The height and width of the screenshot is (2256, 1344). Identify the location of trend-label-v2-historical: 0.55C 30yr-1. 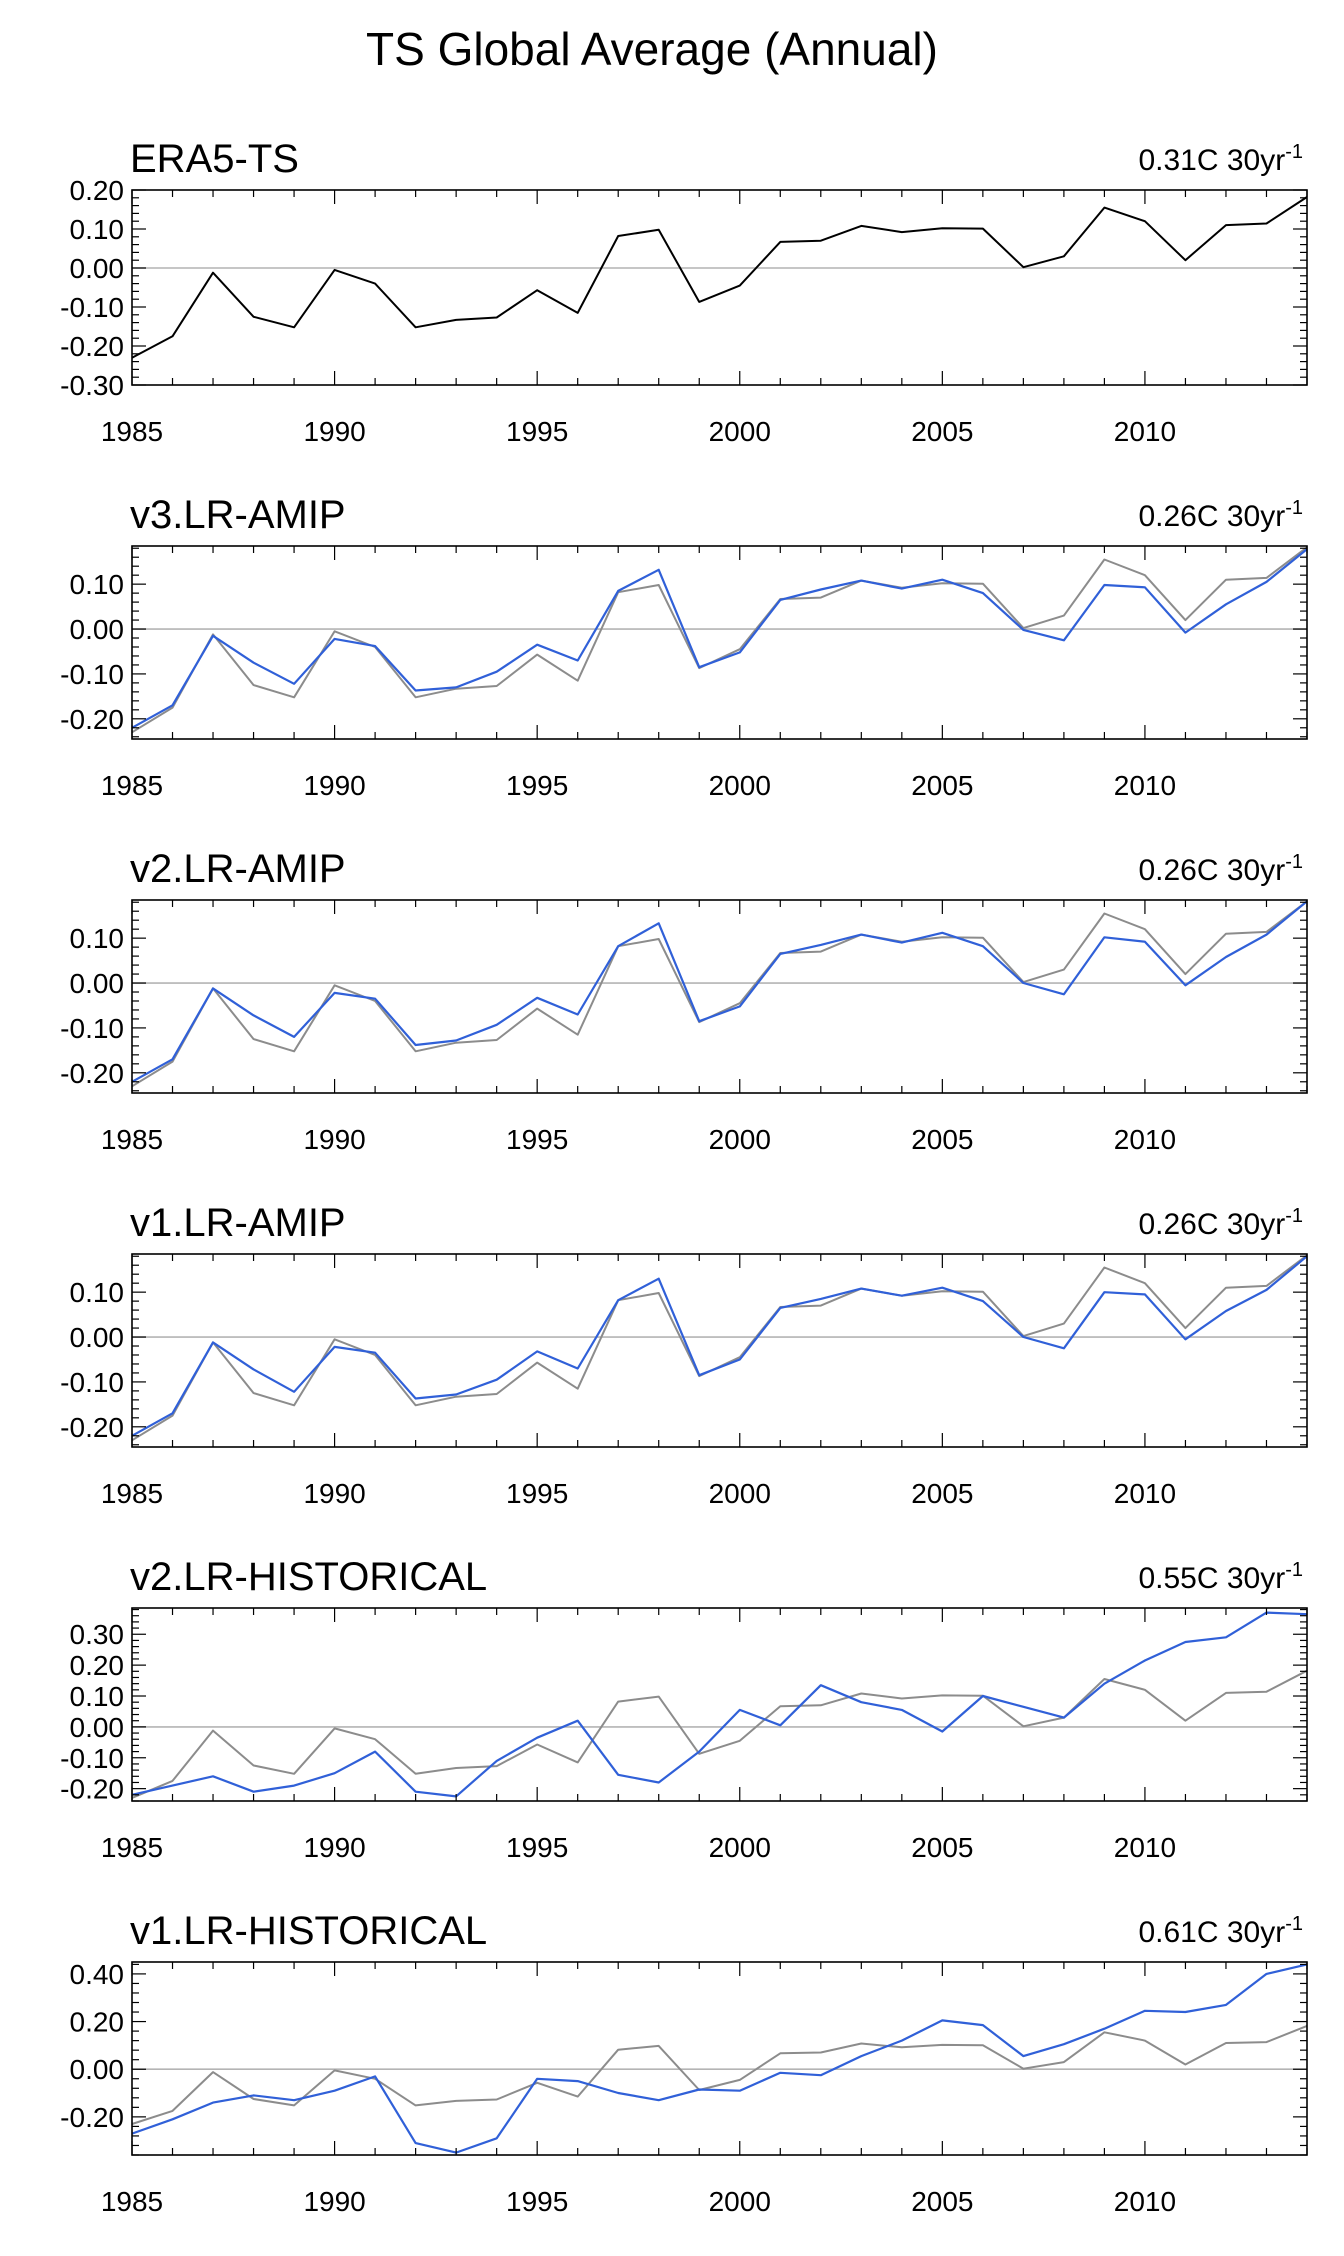
(1220, 1577).